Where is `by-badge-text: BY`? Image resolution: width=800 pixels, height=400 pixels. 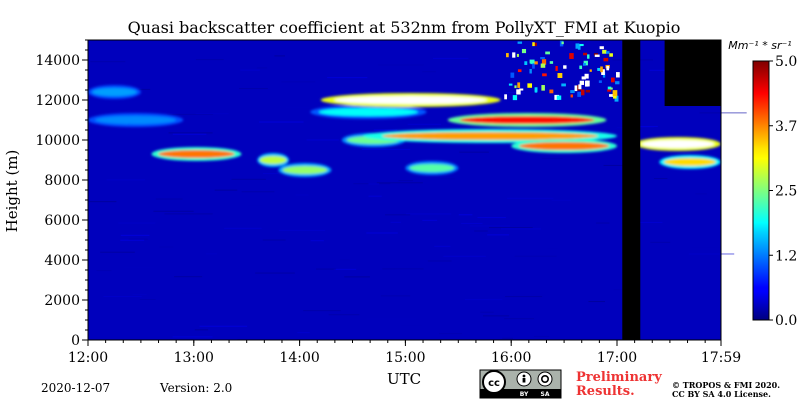 by-badge-text: BY is located at coordinates (524, 394).